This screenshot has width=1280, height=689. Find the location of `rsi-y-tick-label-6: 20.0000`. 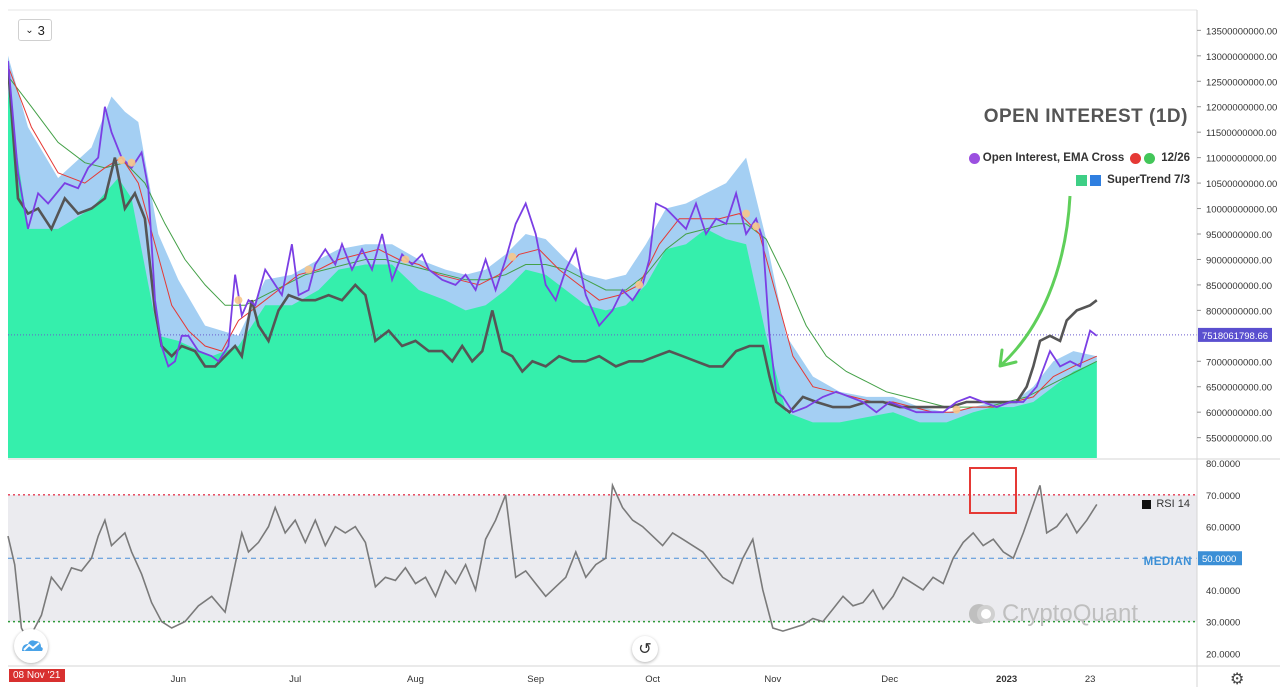

rsi-y-tick-label-6: 20.0000 is located at coordinates (1223, 654).